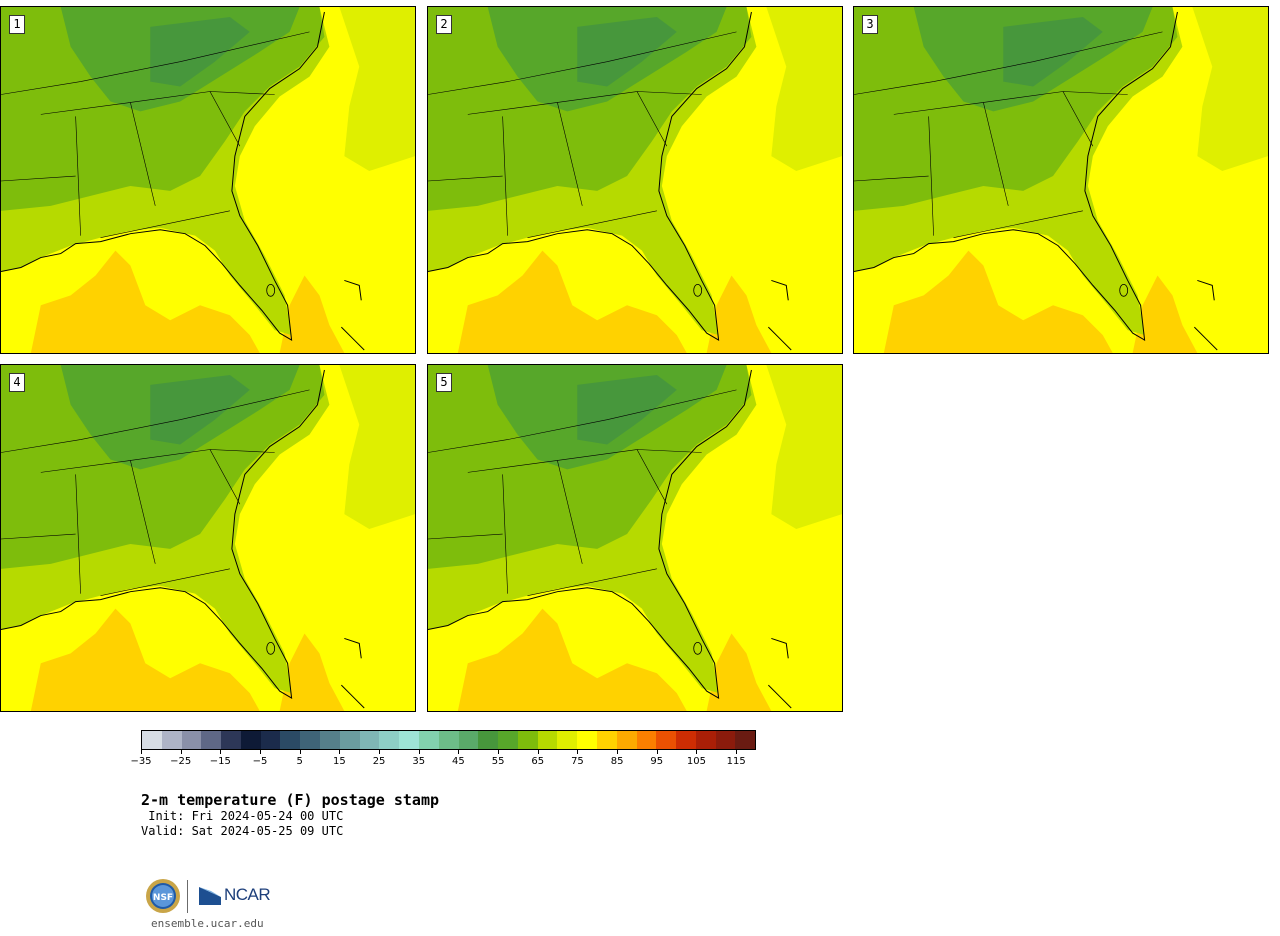  Describe the element at coordinates (419, 761) in the screenshot. I see `colorbar-tick-label: 35` at that location.